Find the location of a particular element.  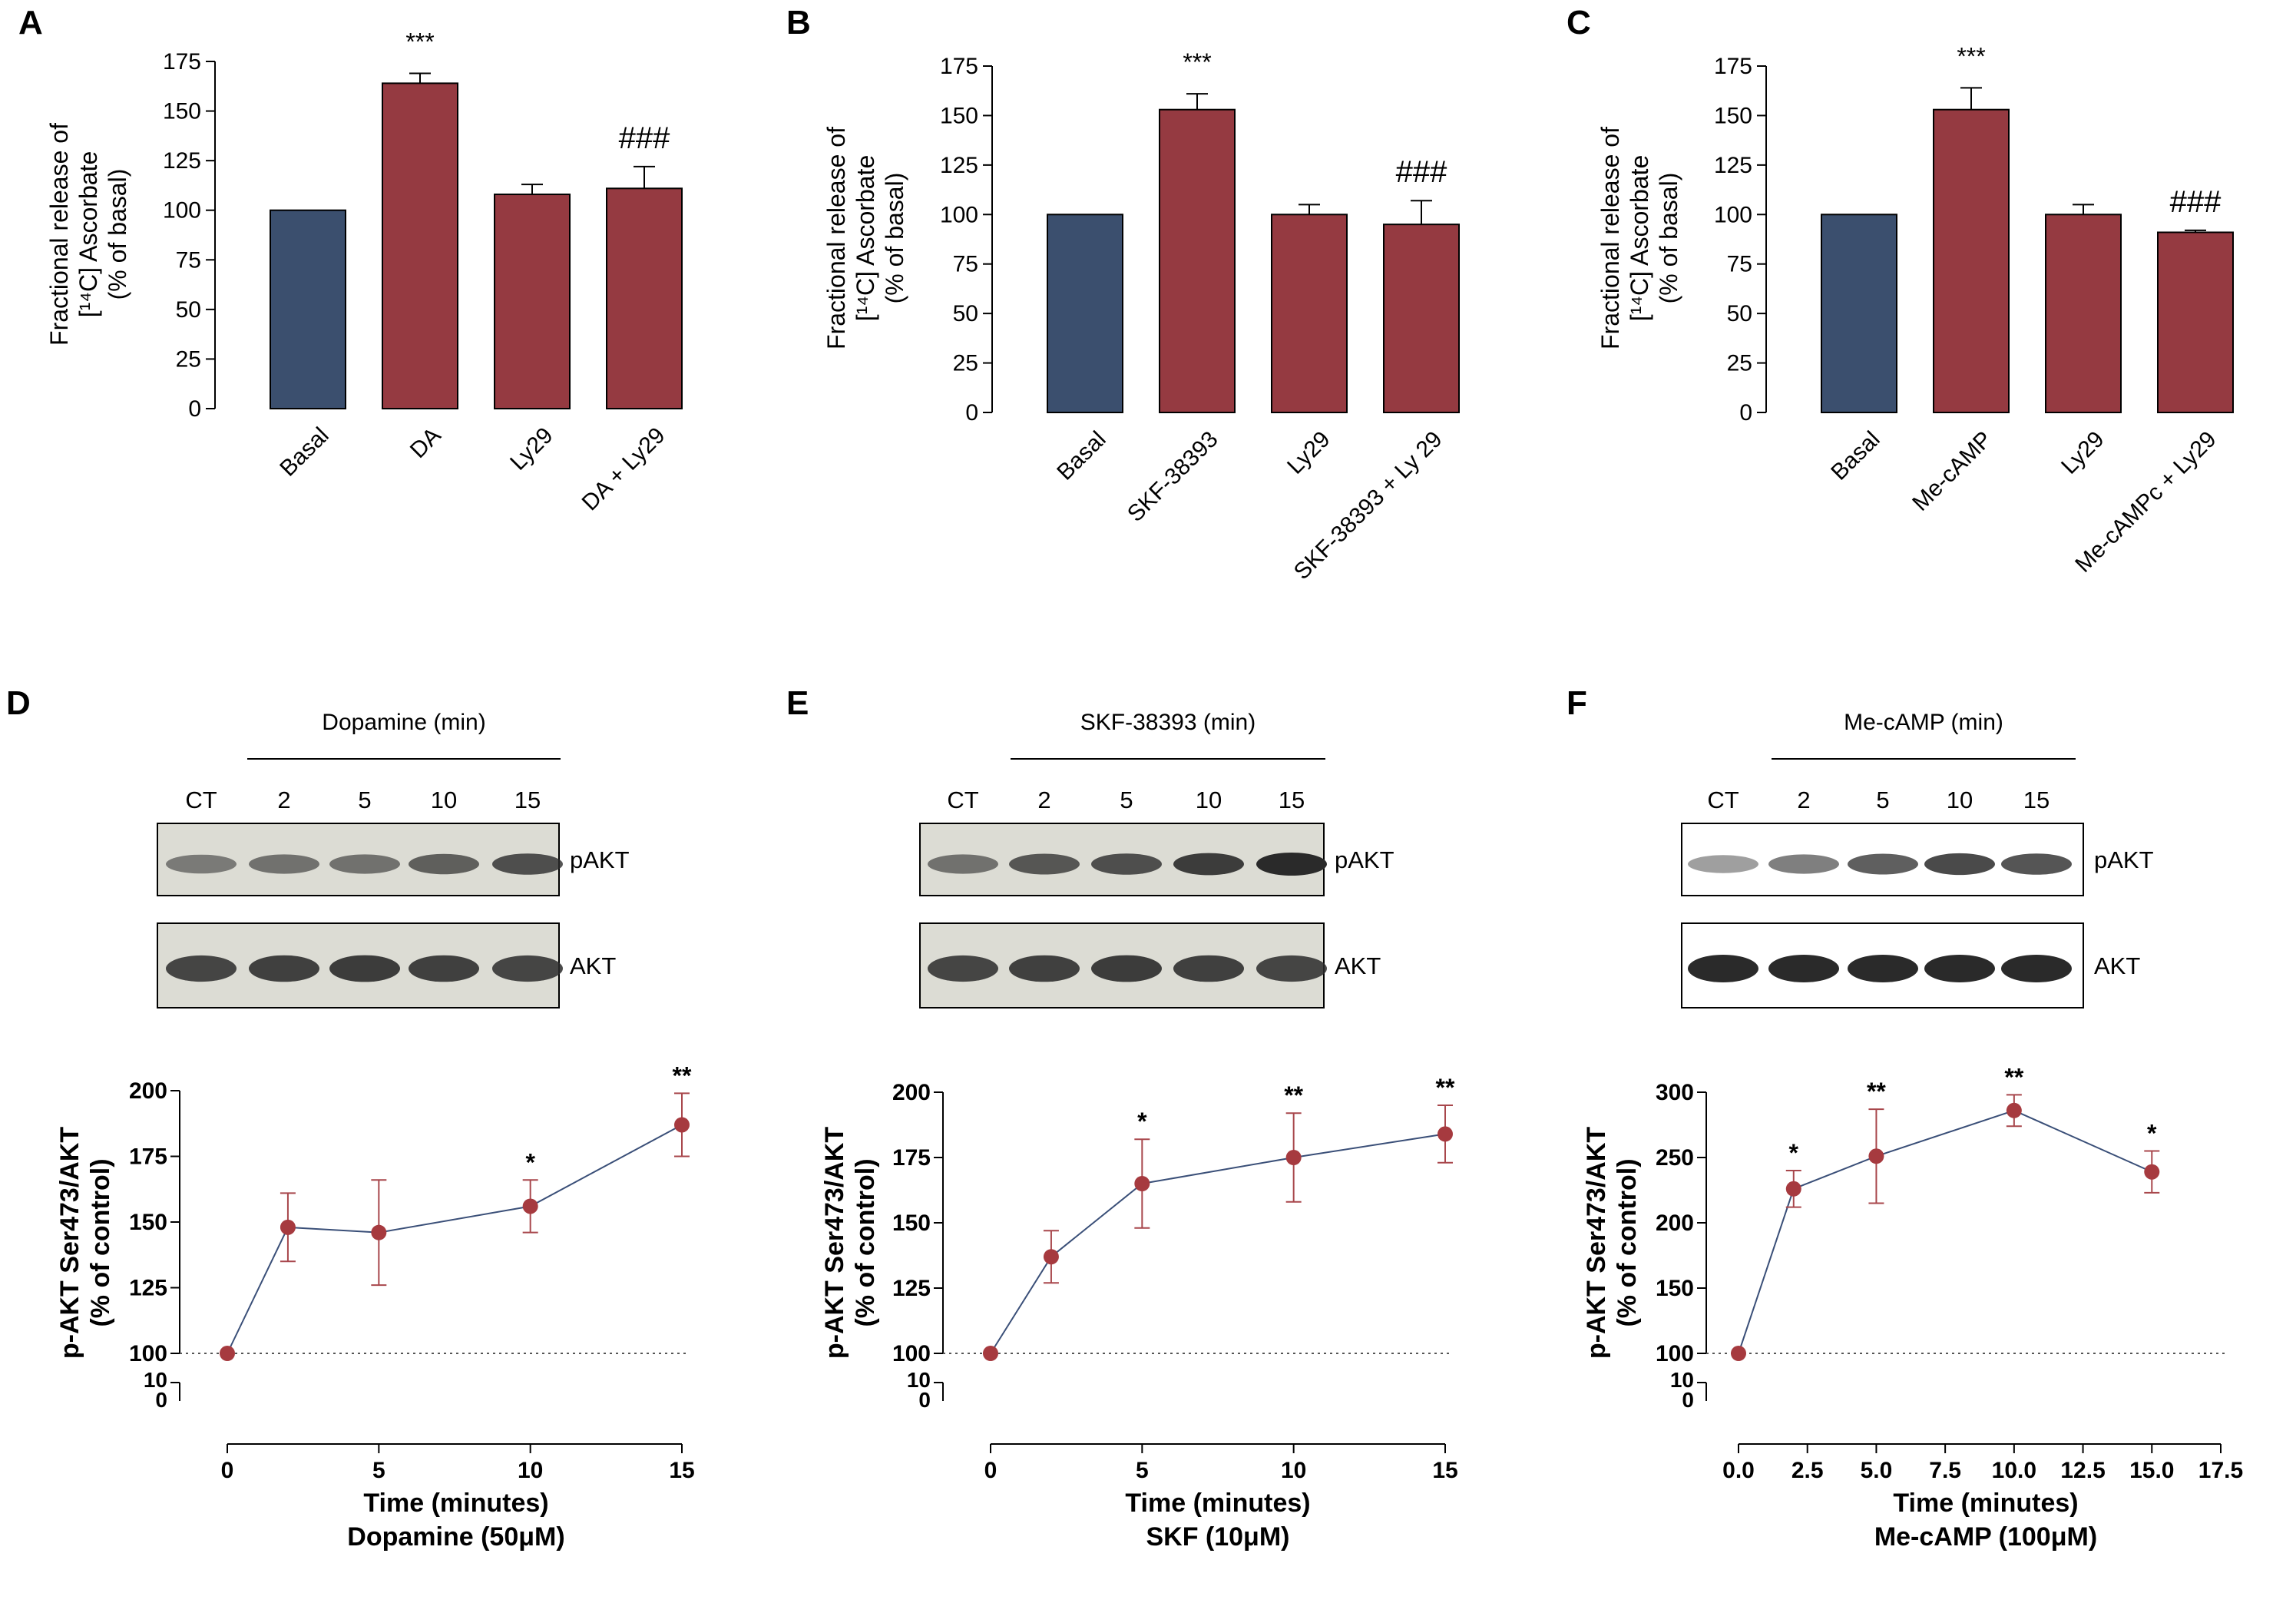

x-tick-label: 0.0 is located at coordinates (1738, 1471).